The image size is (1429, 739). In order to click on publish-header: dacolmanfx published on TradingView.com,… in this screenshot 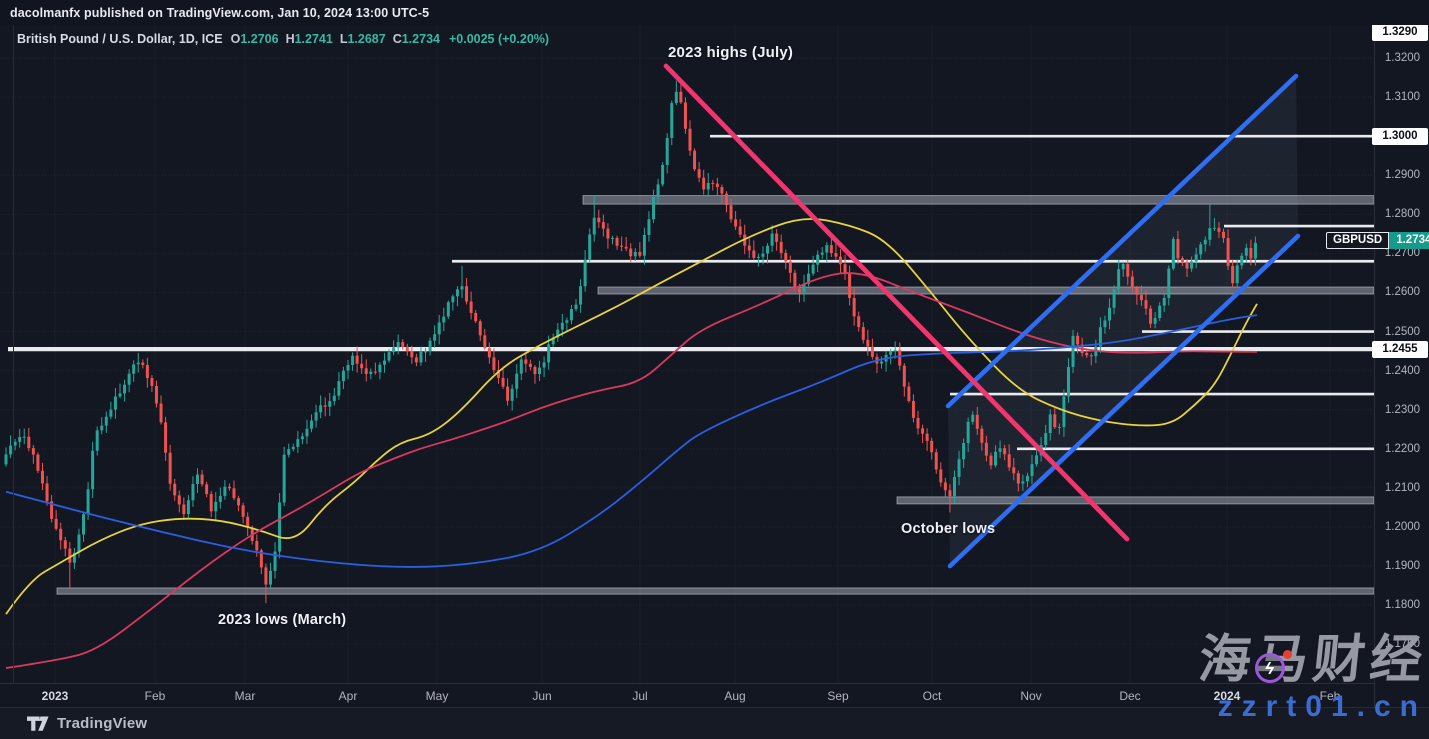, I will do `click(714, 12)`.